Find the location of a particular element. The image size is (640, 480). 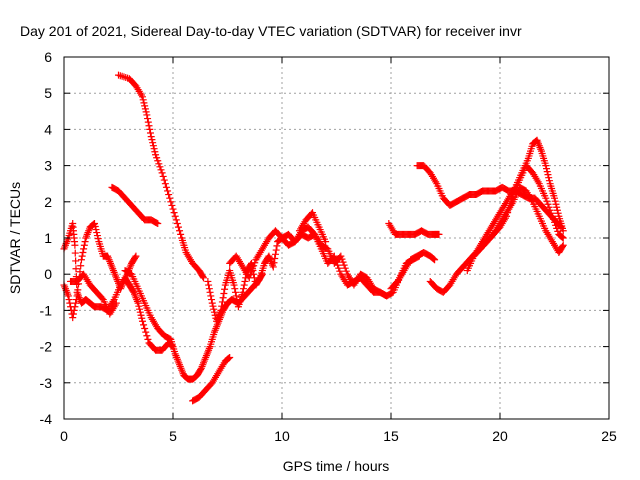

y-tick-label: -2 is located at coordinates (46, 347).